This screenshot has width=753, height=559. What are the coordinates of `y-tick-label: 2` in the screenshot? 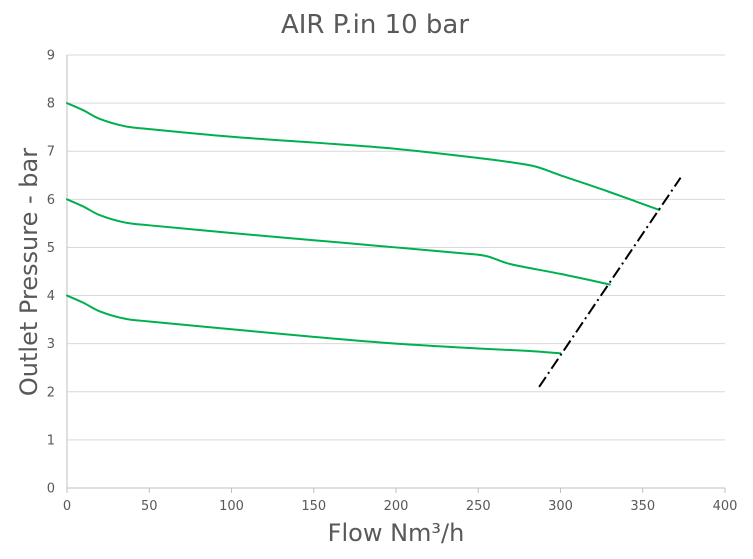 It's located at (51, 392).